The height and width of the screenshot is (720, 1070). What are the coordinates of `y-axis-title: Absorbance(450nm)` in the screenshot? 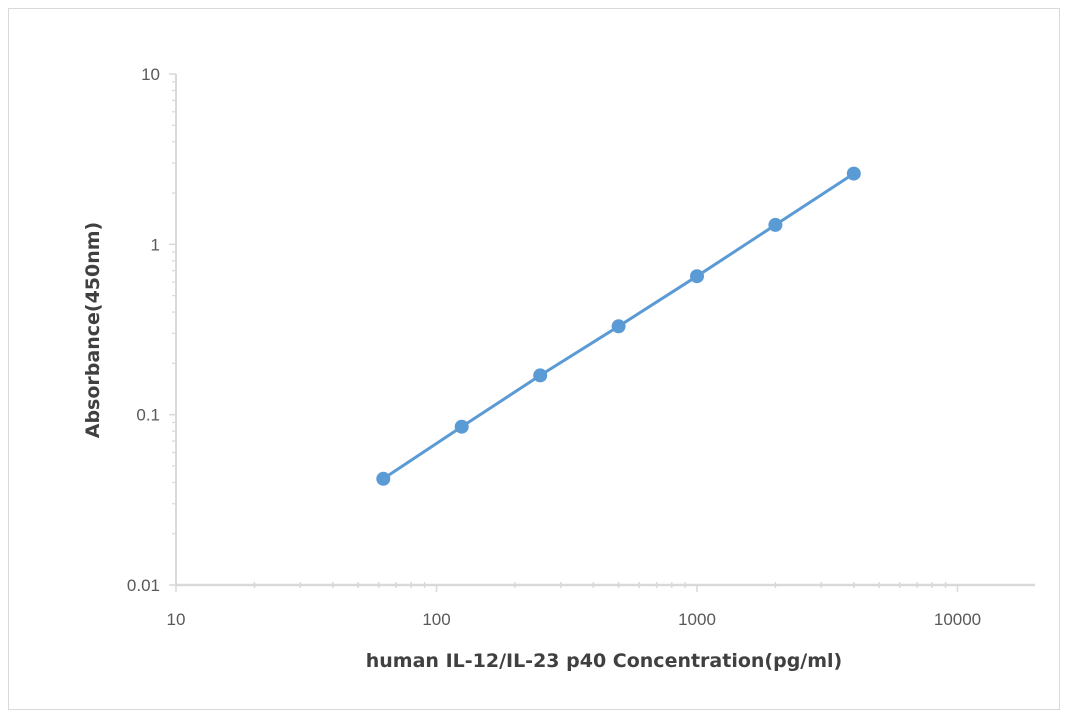 It's located at (93, 330).